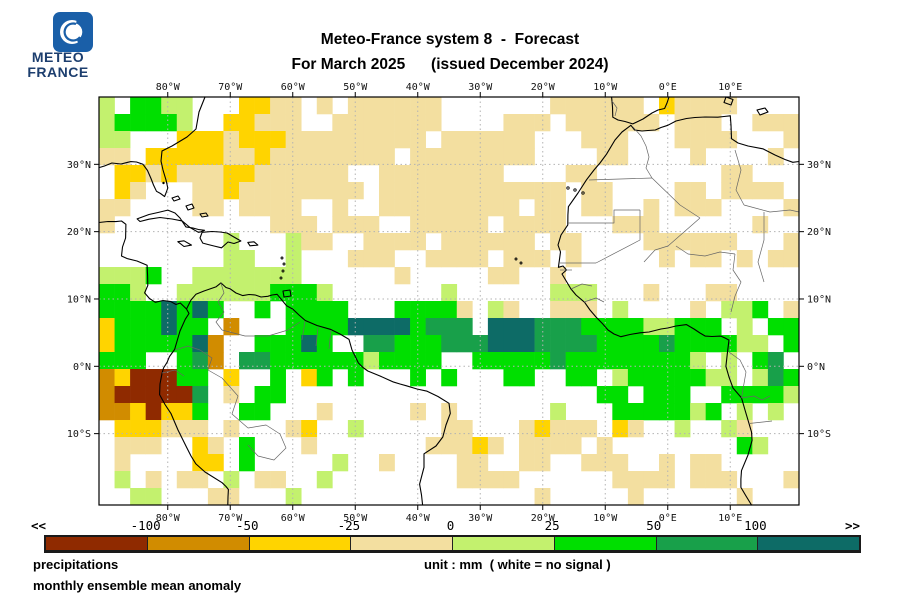 The height and width of the screenshot is (600, 900). What do you see at coordinates (518, 261) in the screenshot?
I see `cape-verde-islands` at bounding box center [518, 261].